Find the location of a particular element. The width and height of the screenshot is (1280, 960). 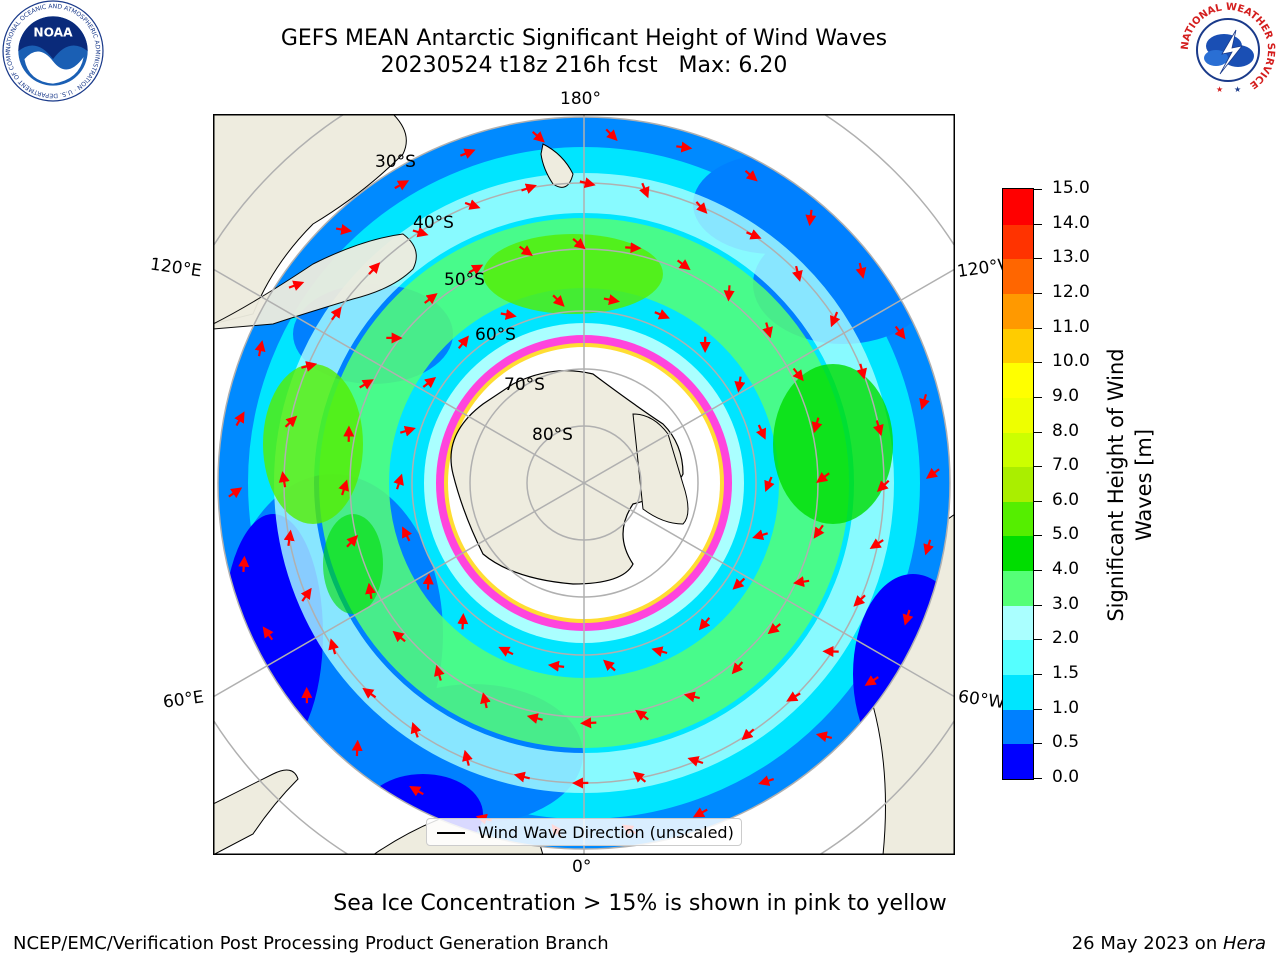

colorbar-tick-label: 2.0 is located at coordinates (1066, 638).